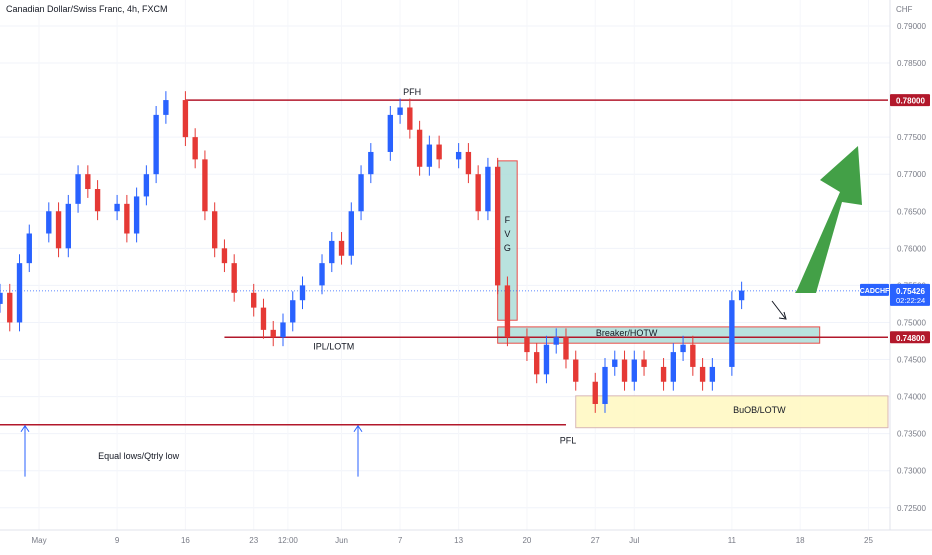 This screenshot has height=555, width=932. I want to click on price-tag-pfh, so click(910, 100).